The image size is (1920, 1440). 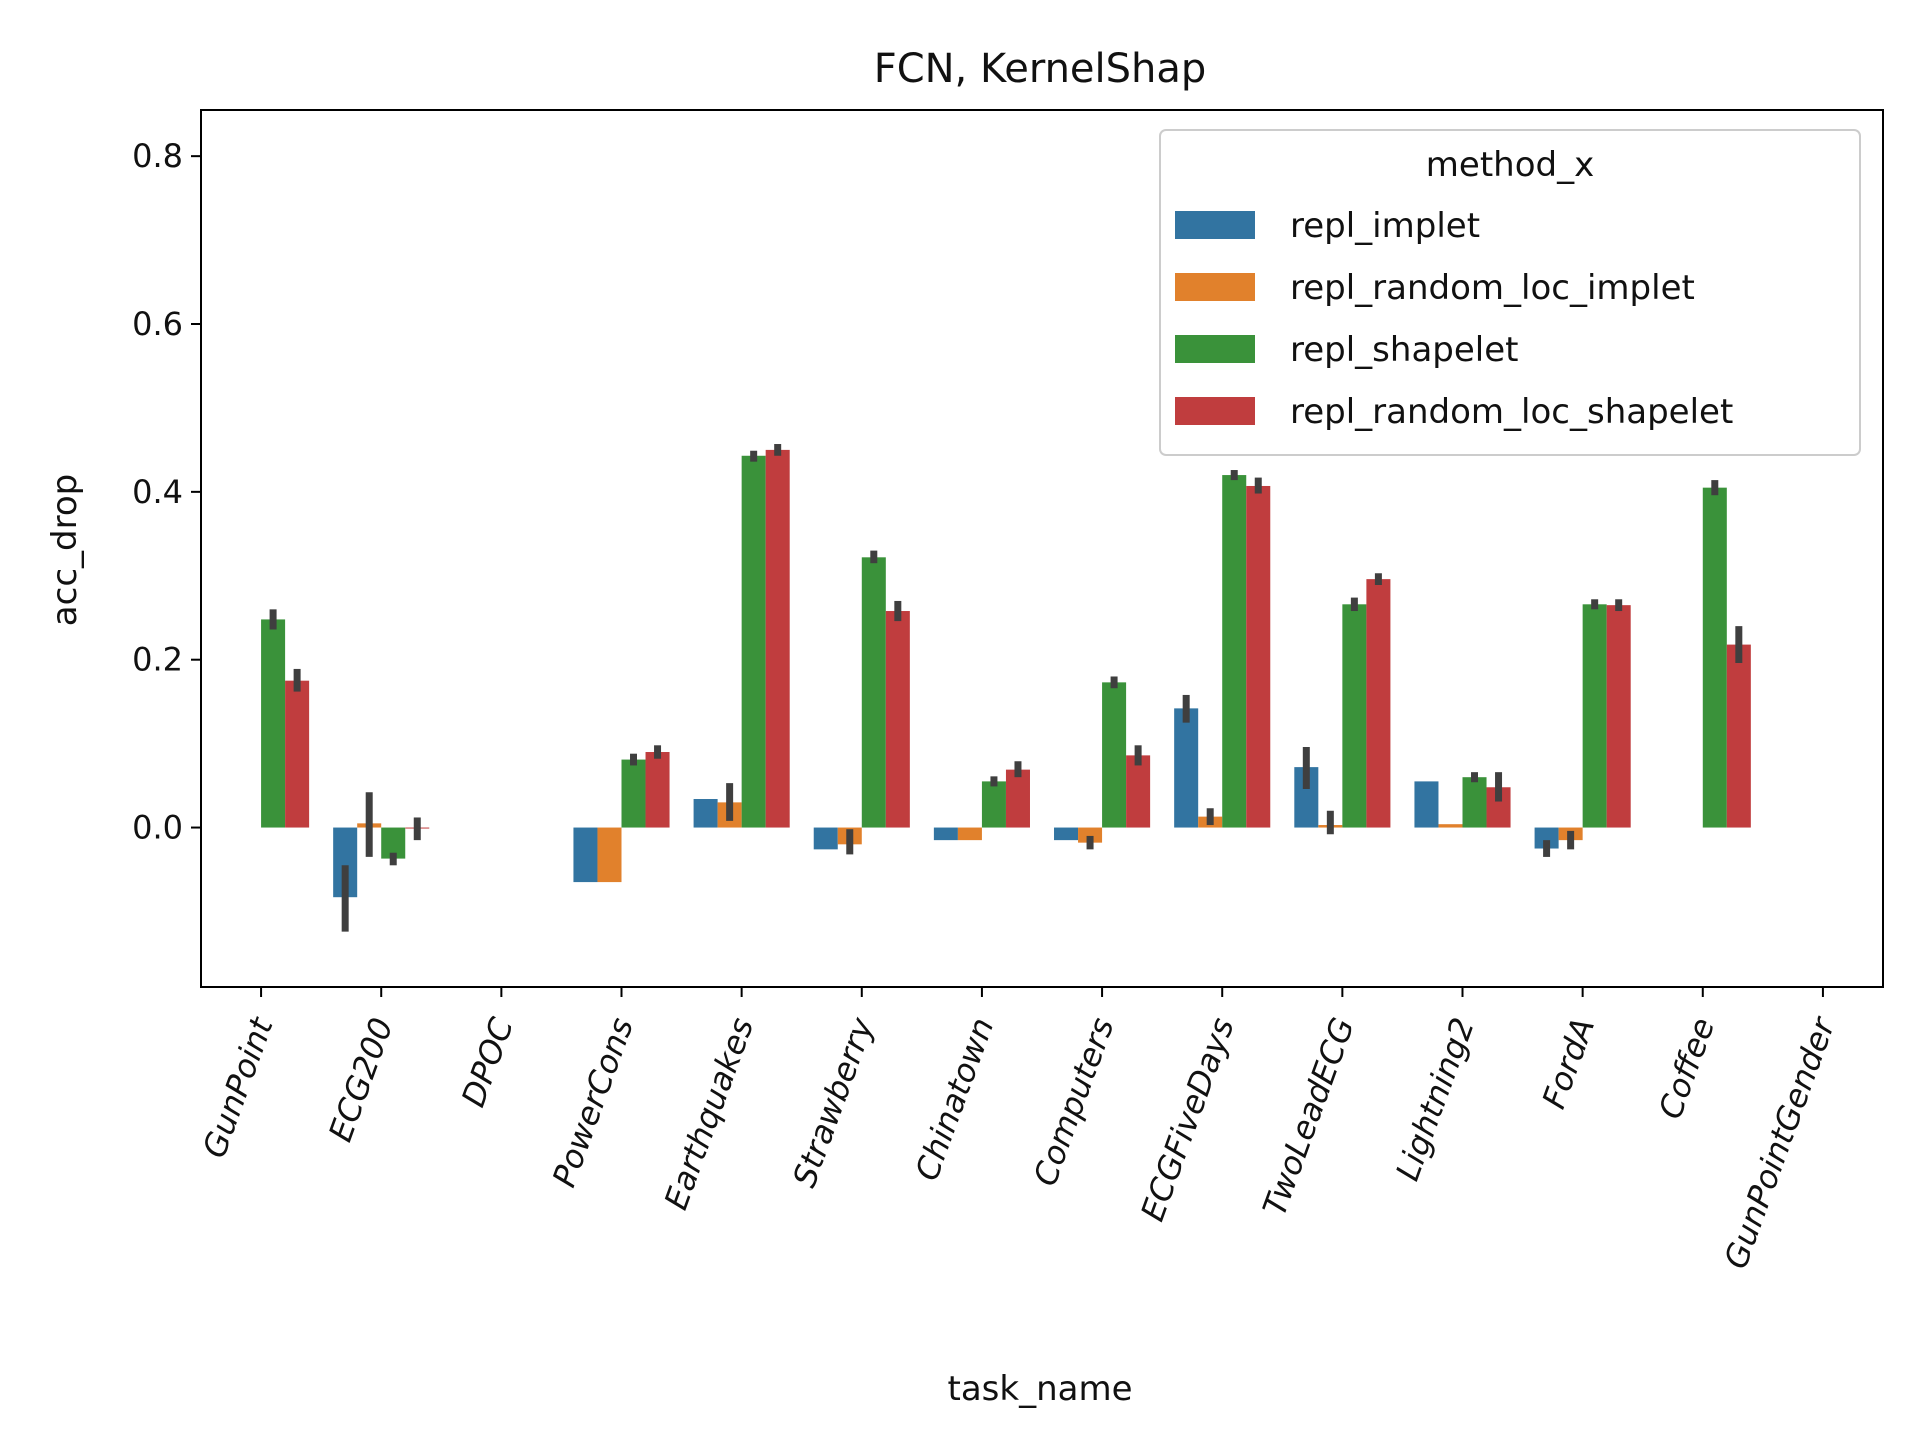 I want to click on bar-repl_shapelet-GunPoint, so click(x=273, y=723).